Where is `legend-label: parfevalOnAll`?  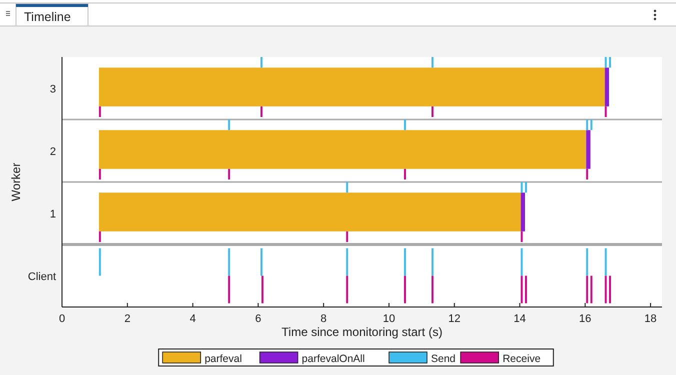 legend-label: parfevalOnAll is located at coordinates (333, 359).